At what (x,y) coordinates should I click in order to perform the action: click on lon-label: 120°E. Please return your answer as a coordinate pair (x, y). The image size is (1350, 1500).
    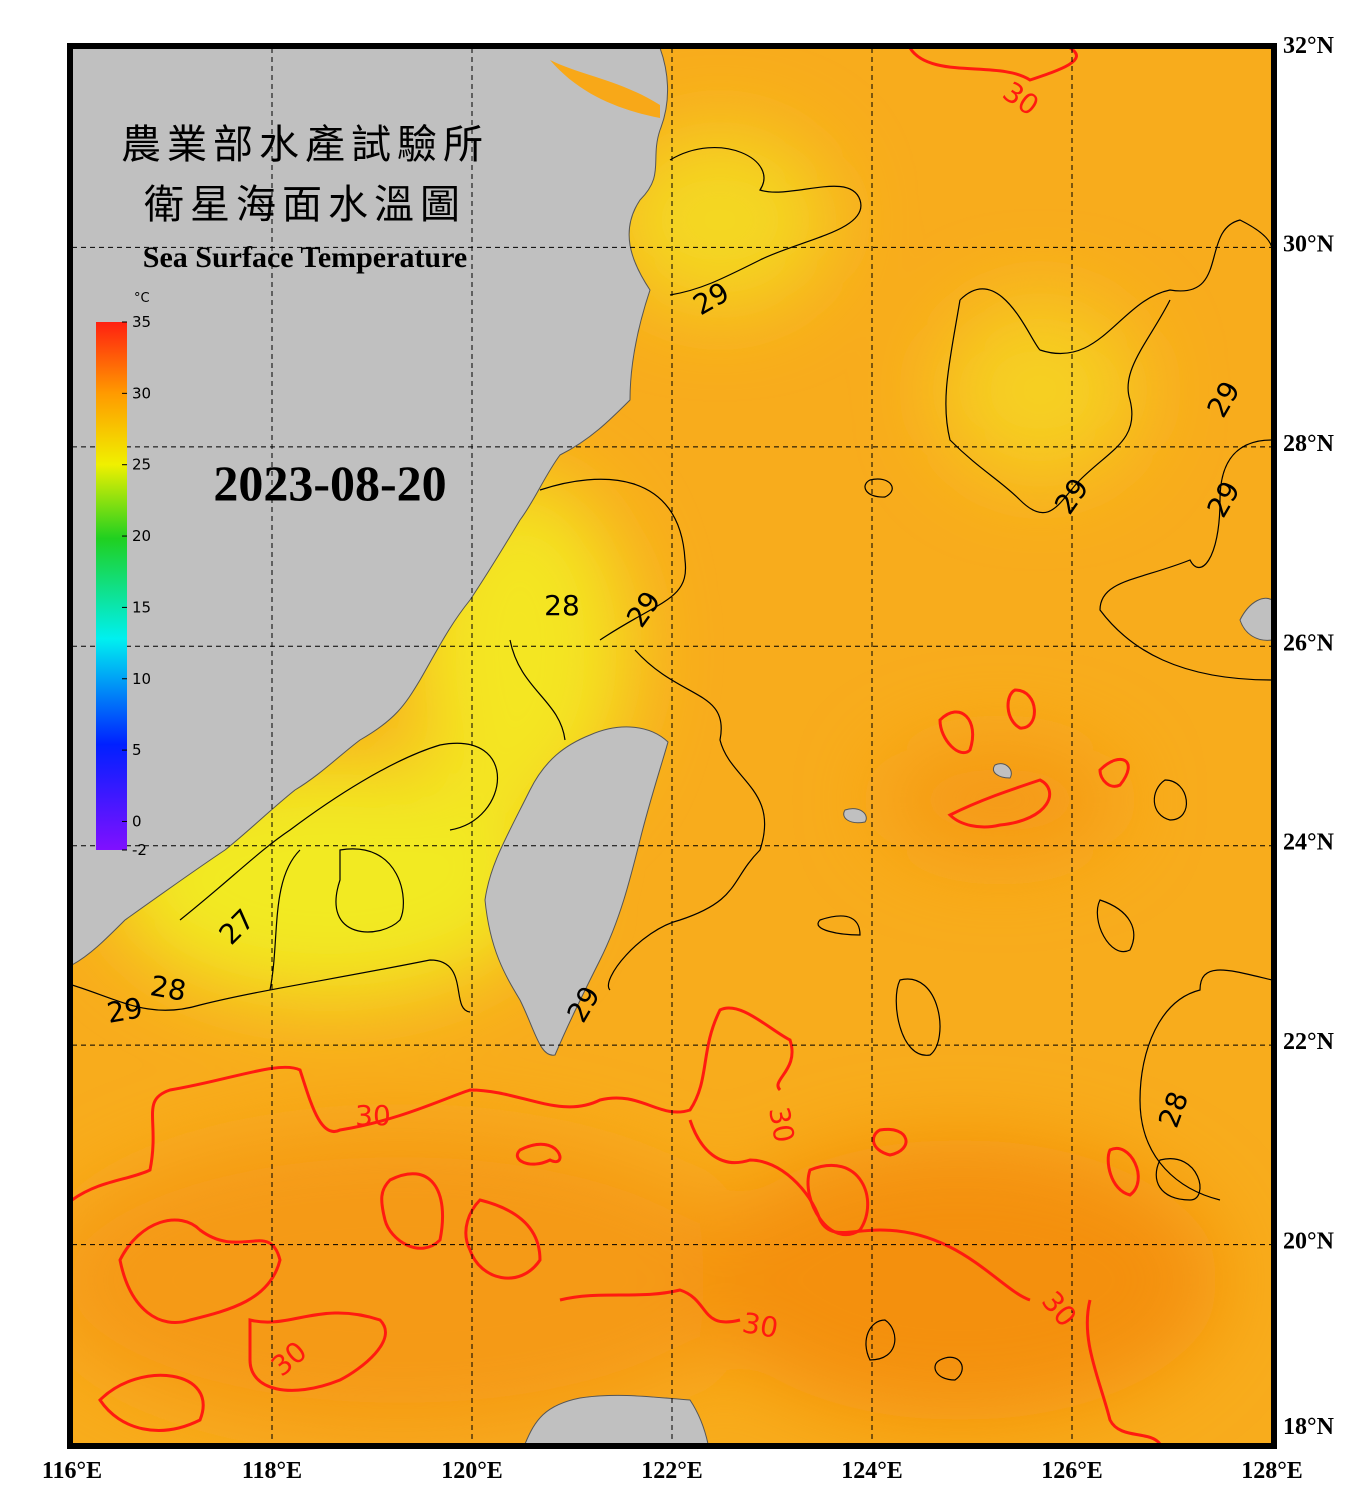
    Looking at the image, I should click on (472, 1471).